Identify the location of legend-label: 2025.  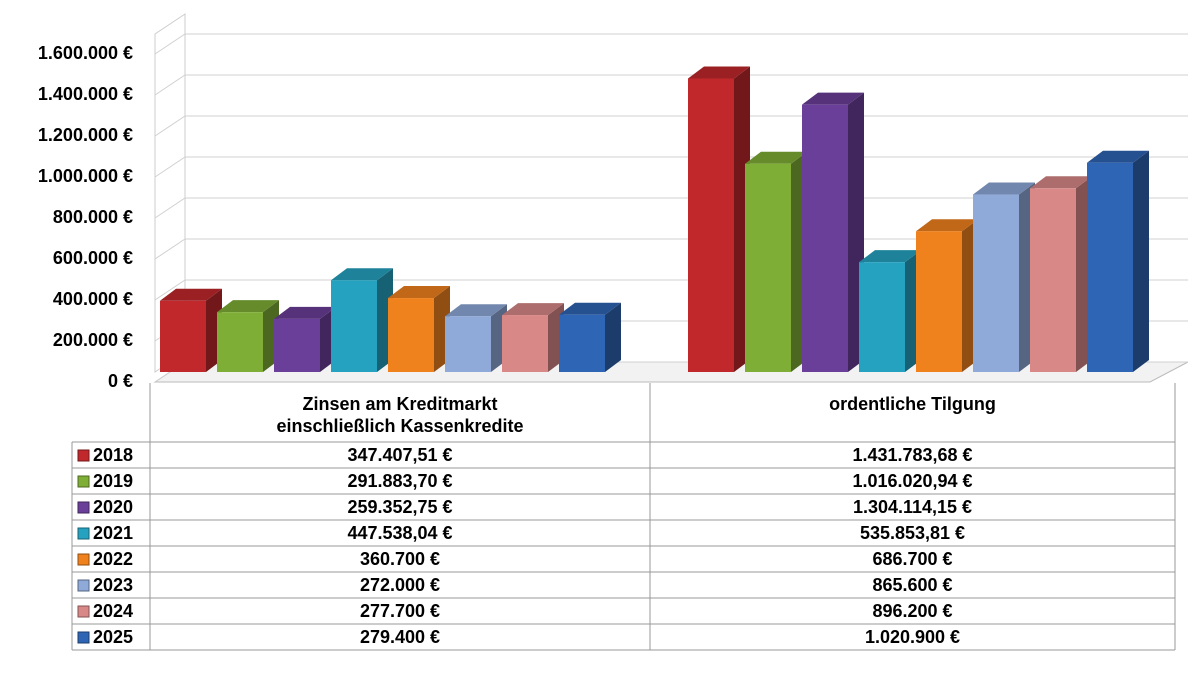
(113, 637).